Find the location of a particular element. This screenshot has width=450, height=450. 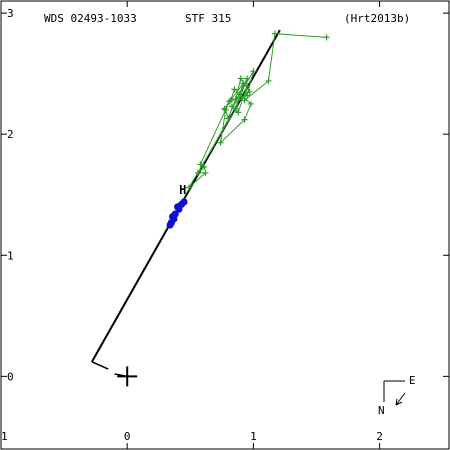

compass-axes is located at coordinates (394, 391).